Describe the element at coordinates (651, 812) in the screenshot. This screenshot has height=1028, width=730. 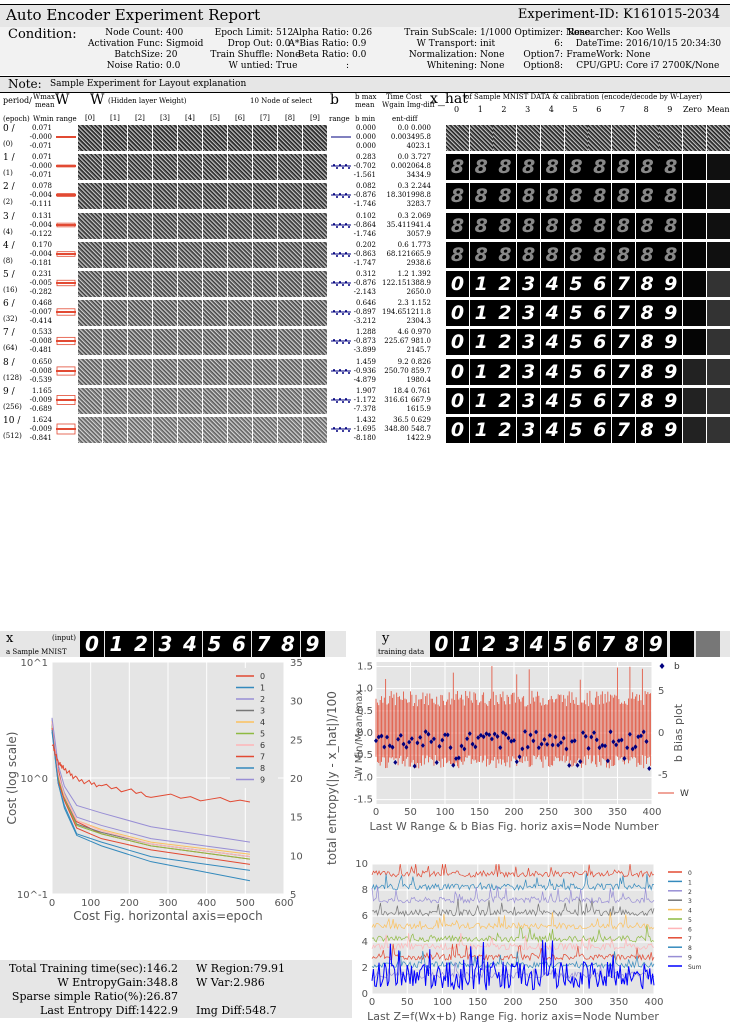
I see `x-tick: 400` at that location.